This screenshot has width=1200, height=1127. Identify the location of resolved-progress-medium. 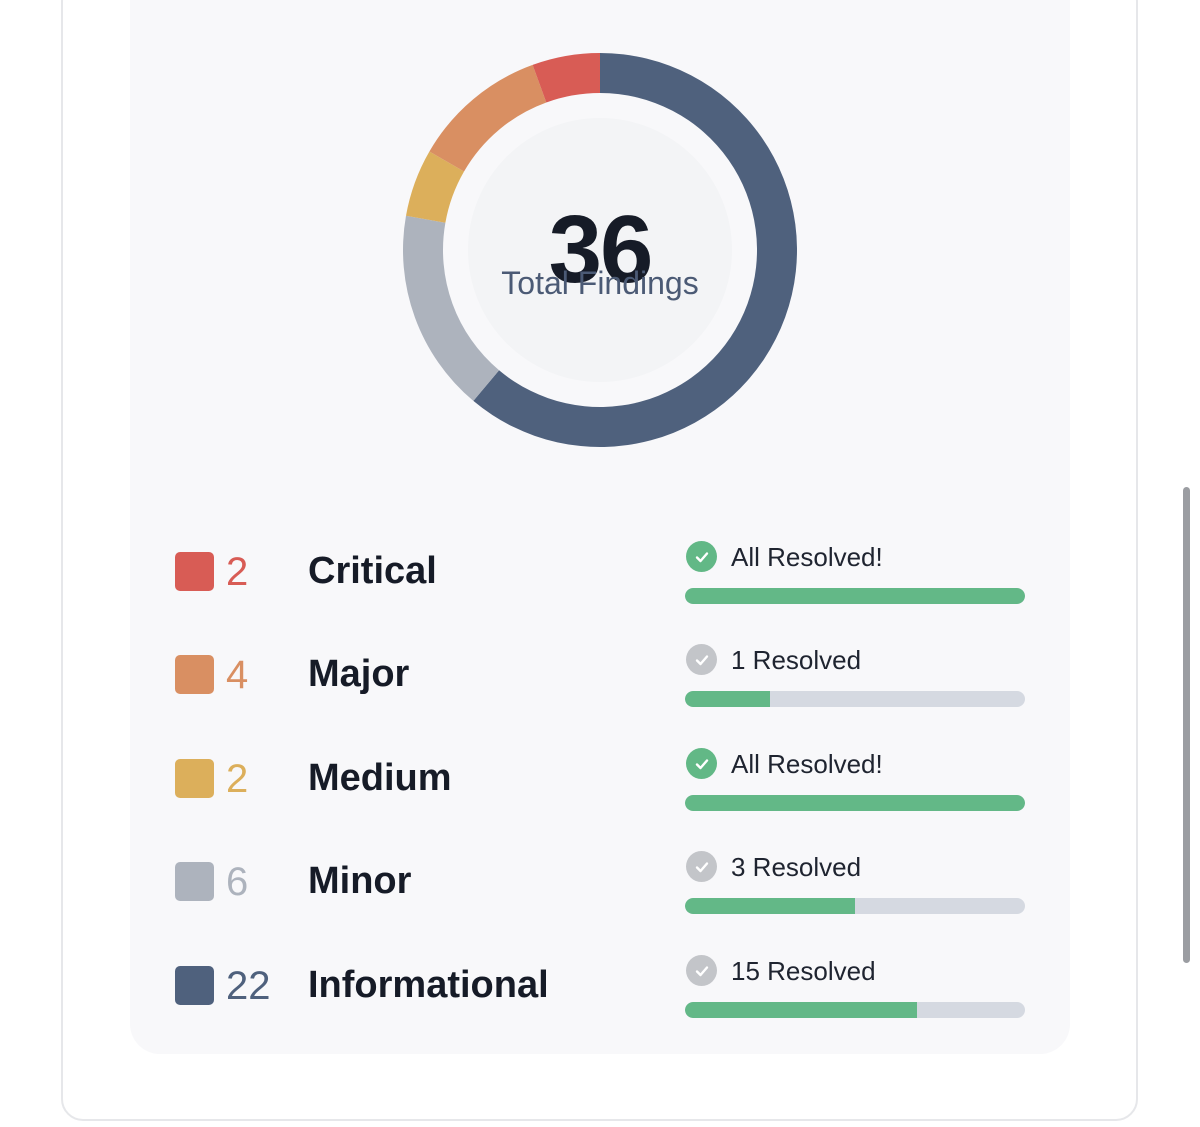
(855, 803).